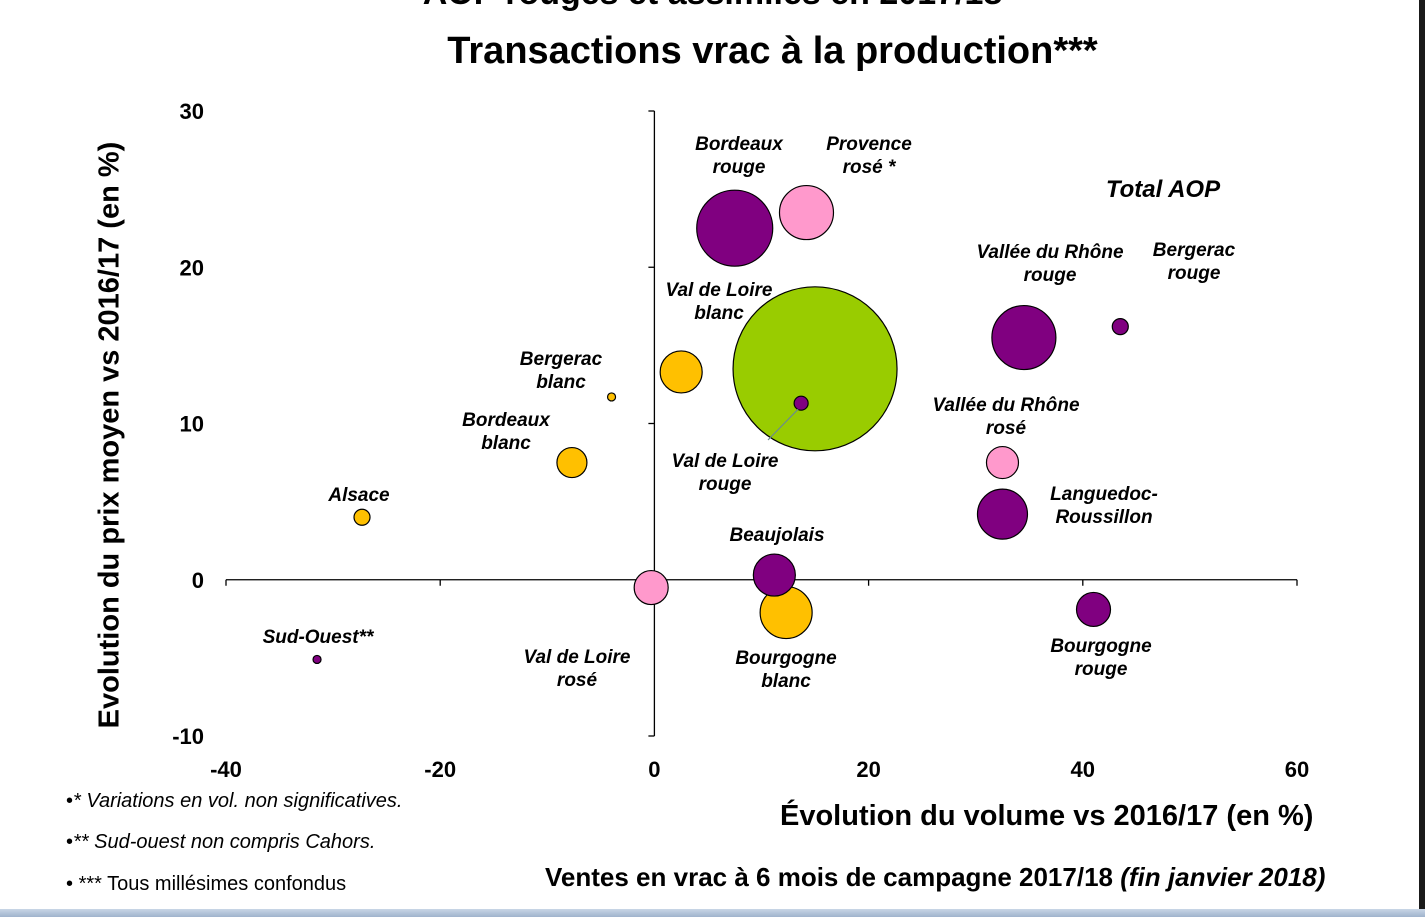  What do you see at coordinates (1297, 769) in the screenshot?
I see `x-tick-label: 60` at bounding box center [1297, 769].